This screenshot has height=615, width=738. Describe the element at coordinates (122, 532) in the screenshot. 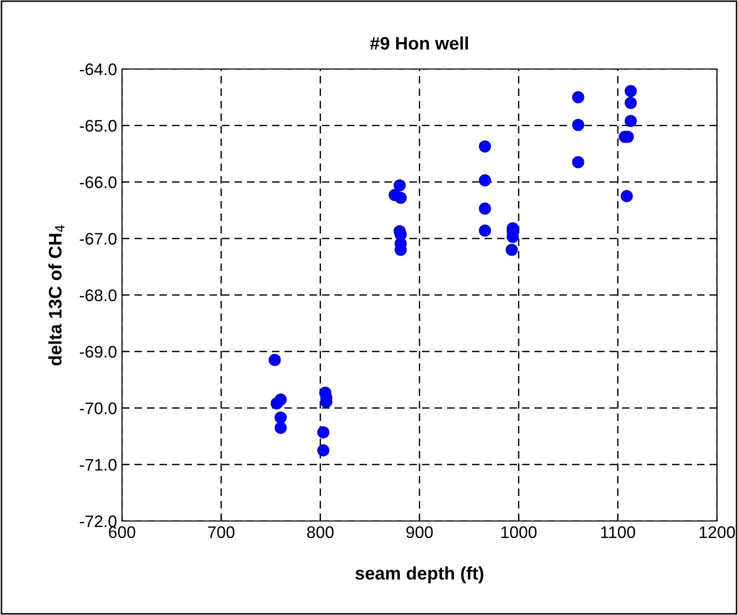

I see `x-tick-label: 600` at that location.